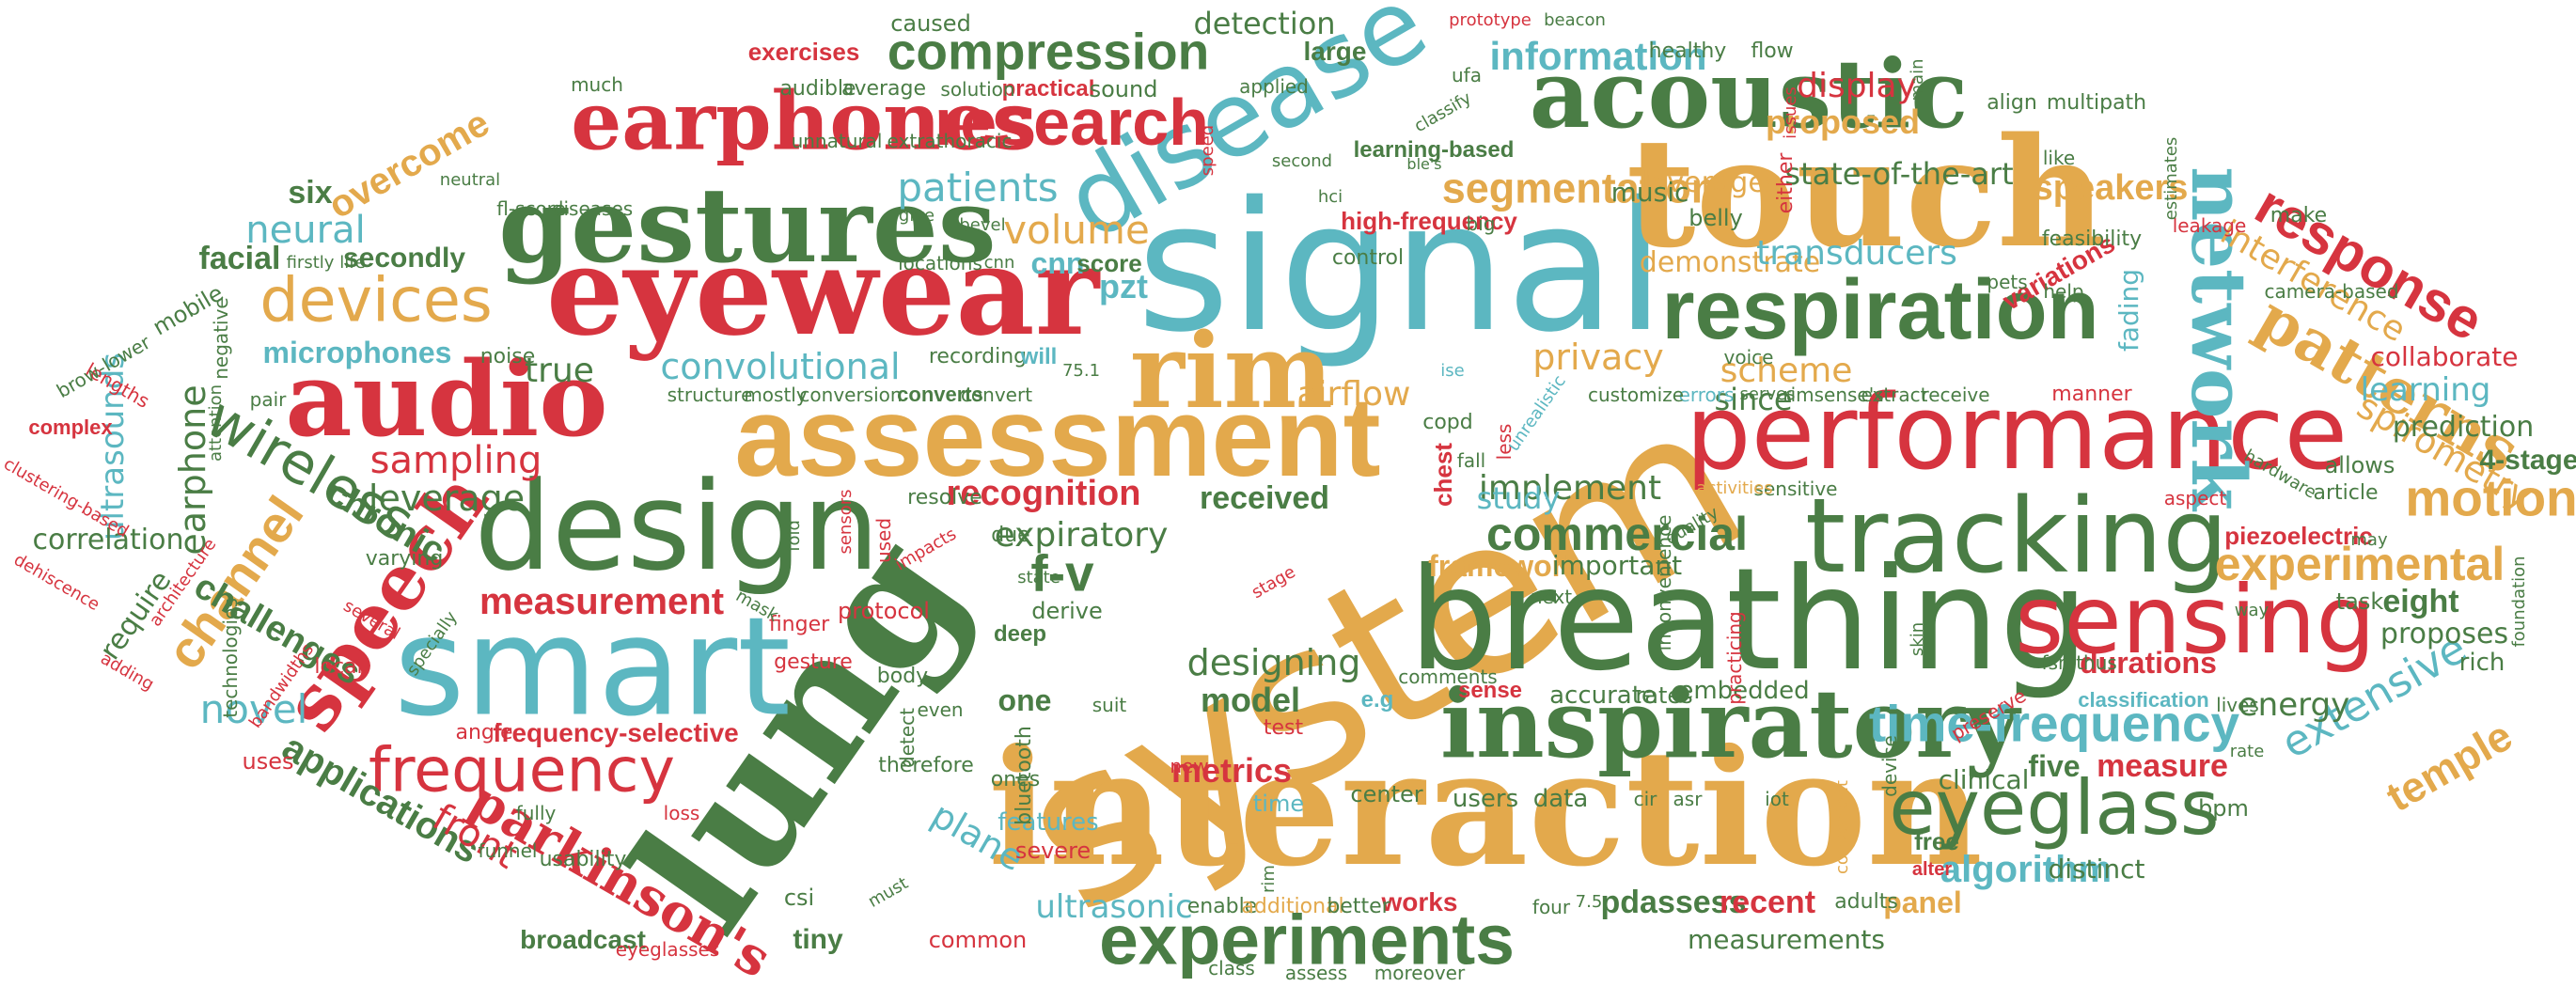  Describe the element at coordinates (1866, 902) in the screenshot. I see `cloud-word: adults` at that location.